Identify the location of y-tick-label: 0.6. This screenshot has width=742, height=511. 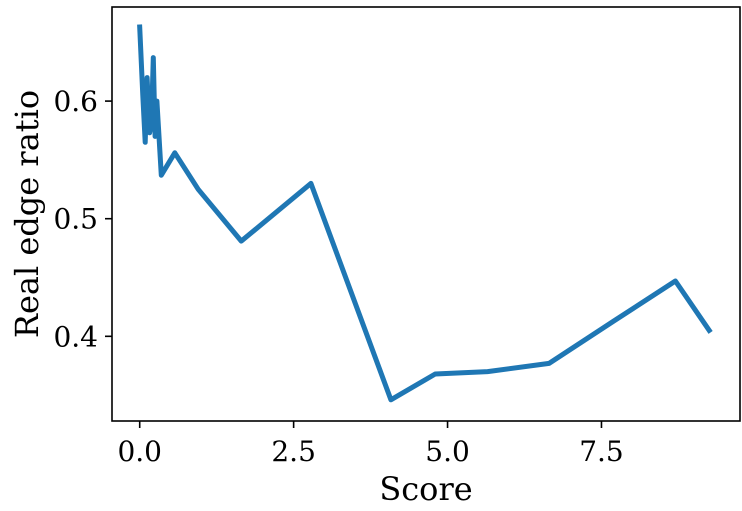
(75, 101).